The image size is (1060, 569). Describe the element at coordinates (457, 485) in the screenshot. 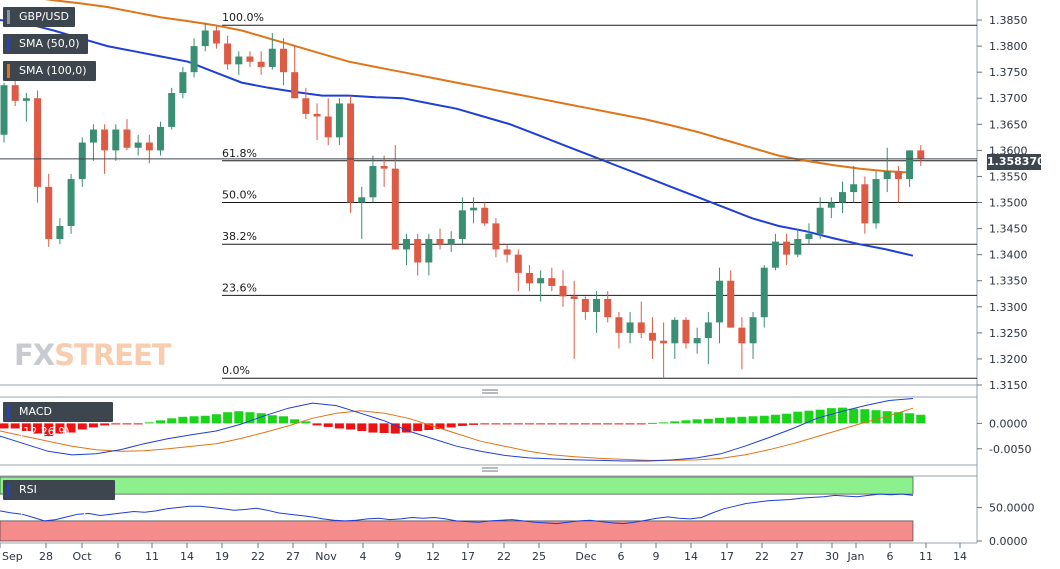

I see `rsi-overbought-band` at that location.